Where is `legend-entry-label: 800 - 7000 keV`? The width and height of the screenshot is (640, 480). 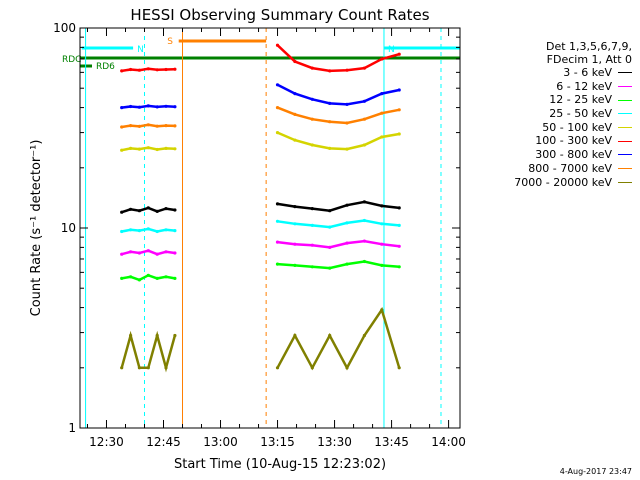 legend-entry-label: 800 - 7000 keV is located at coordinates (570, 168).